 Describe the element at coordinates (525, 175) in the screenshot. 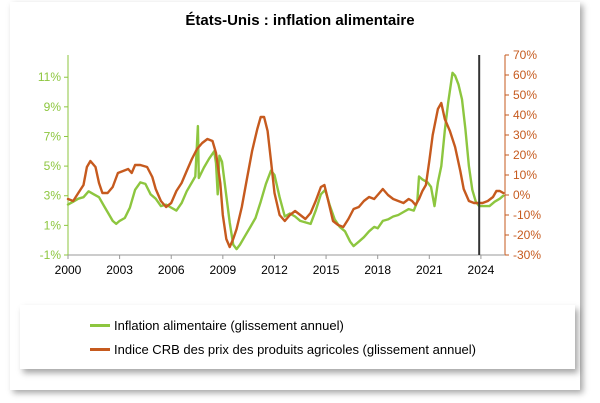

I see `y-right-tick-label: 10%` at that location.